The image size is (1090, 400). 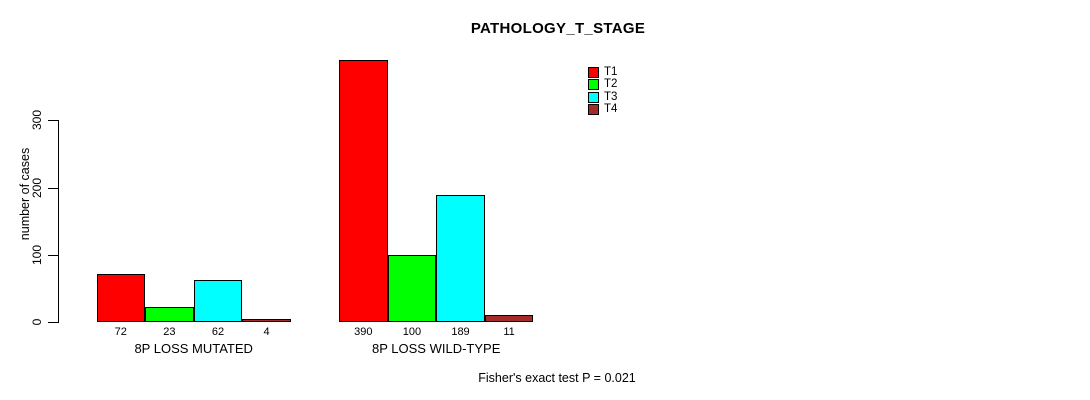 What do you see at coordinates (557, 378) in the screenshot?
I see `stat-test-annotation: Fisher's exact test P = 0.021` at bounding box center [557, 378].